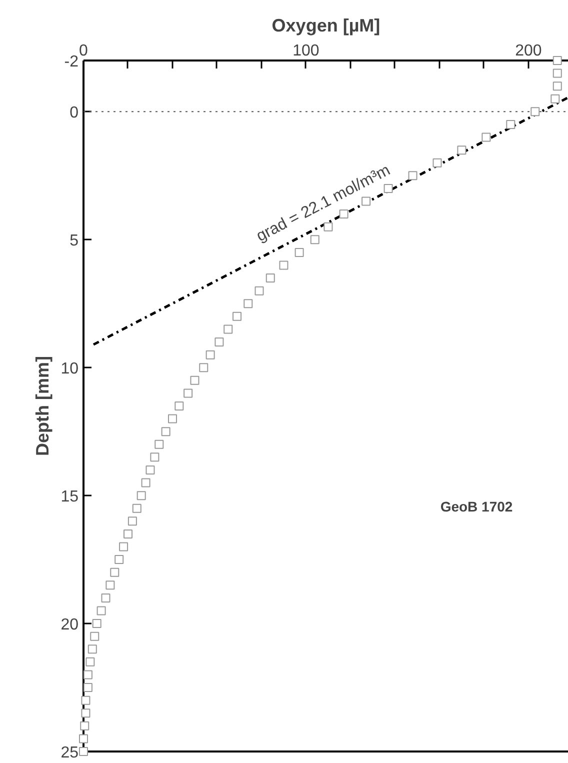  What do you see at coordinates (71, 62) in the screenshot?
I see `y-tick-label: -2` at bounding box center [71, 62].